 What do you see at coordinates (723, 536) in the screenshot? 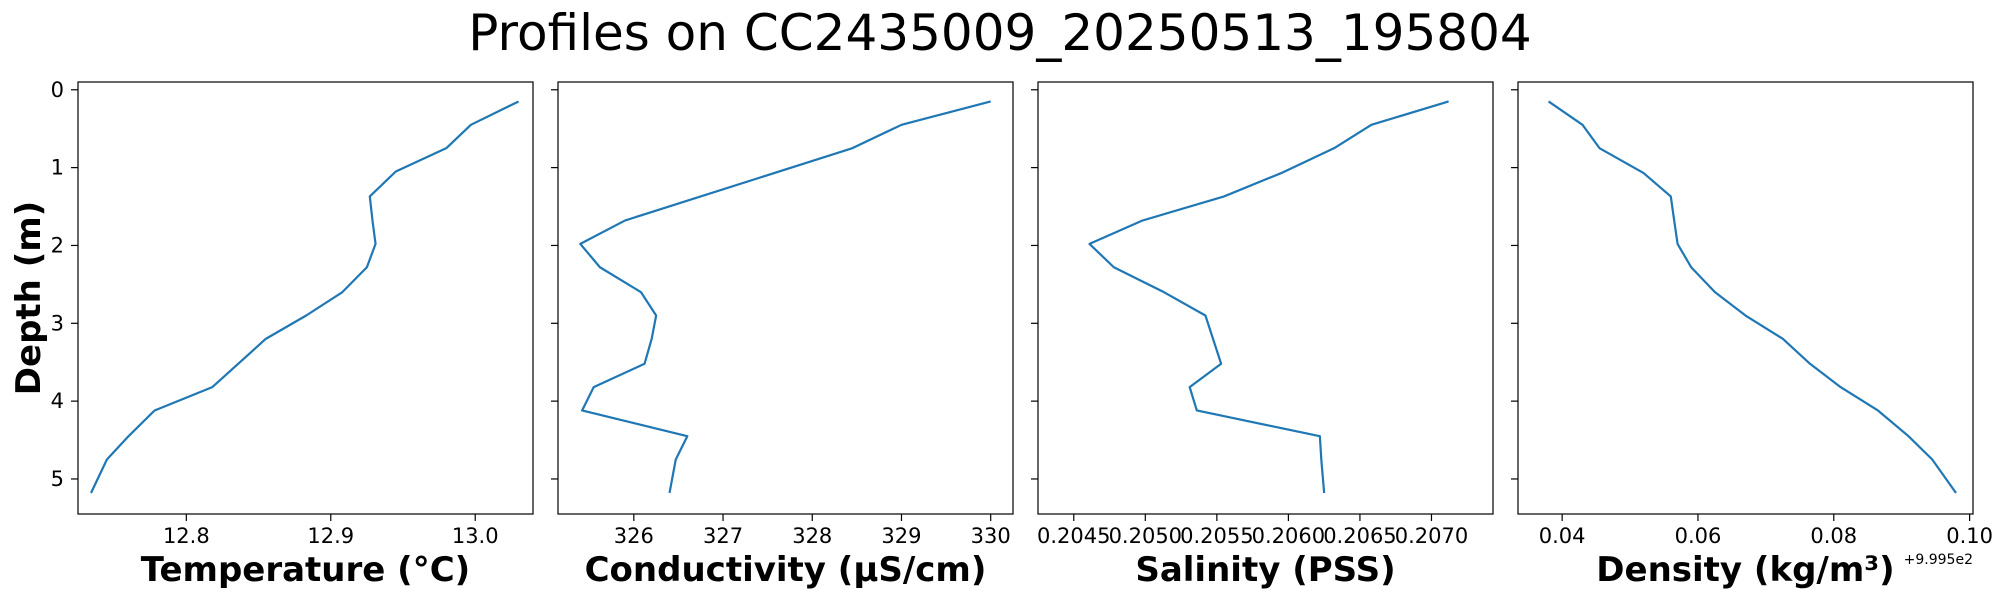
I see `conductivity-x-tick-label: 327` at bounding box center [723, 536].